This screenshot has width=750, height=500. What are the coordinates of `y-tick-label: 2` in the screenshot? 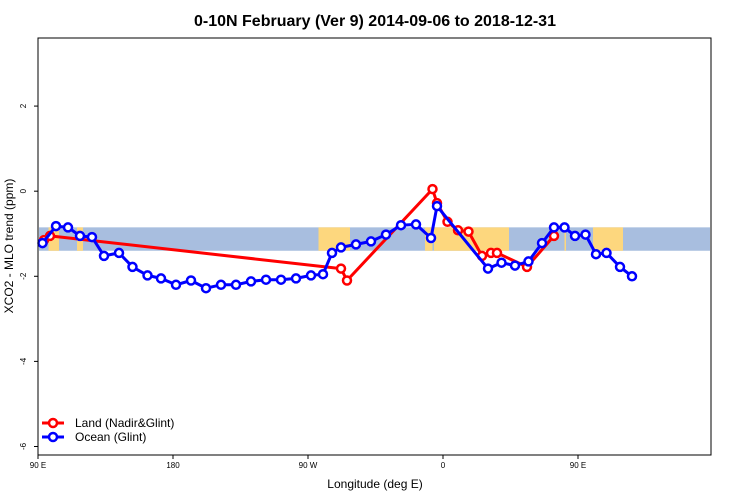 It's located at (23, 105).